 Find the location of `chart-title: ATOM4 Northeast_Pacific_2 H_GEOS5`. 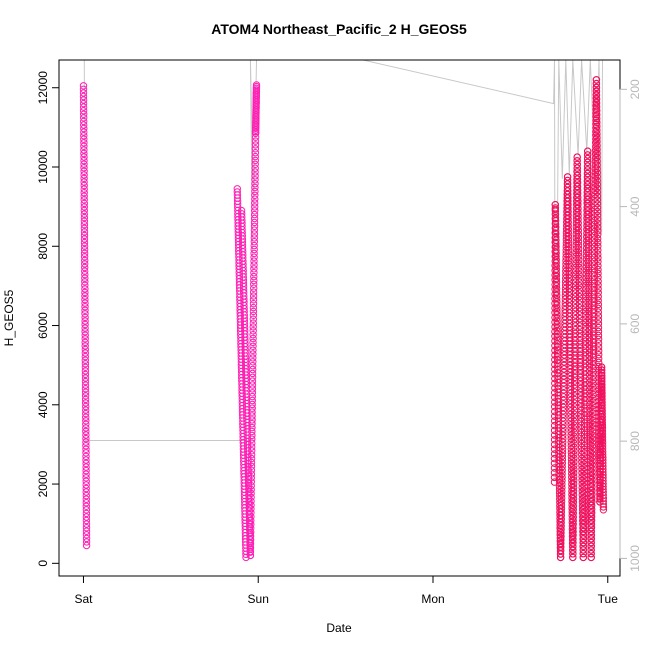

chart-title: ATOM4 Northeast_Pacific_2 H_GEOS5 is located at coordinates (339, 29).